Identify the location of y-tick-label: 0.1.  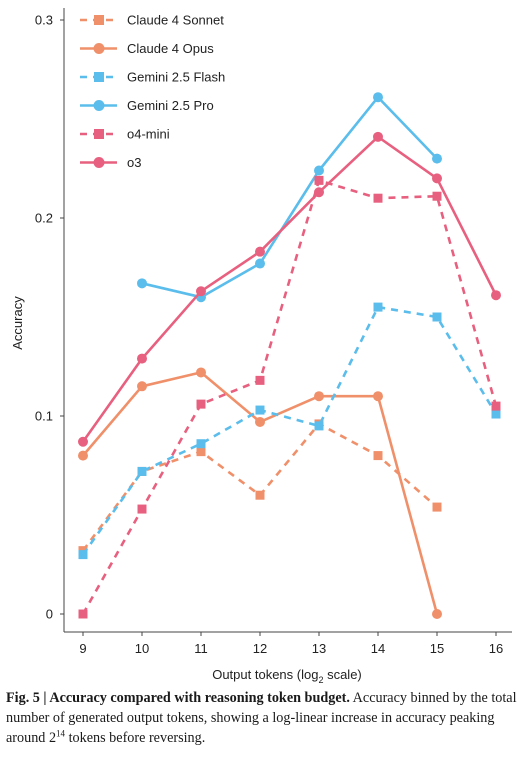
(44, 416).